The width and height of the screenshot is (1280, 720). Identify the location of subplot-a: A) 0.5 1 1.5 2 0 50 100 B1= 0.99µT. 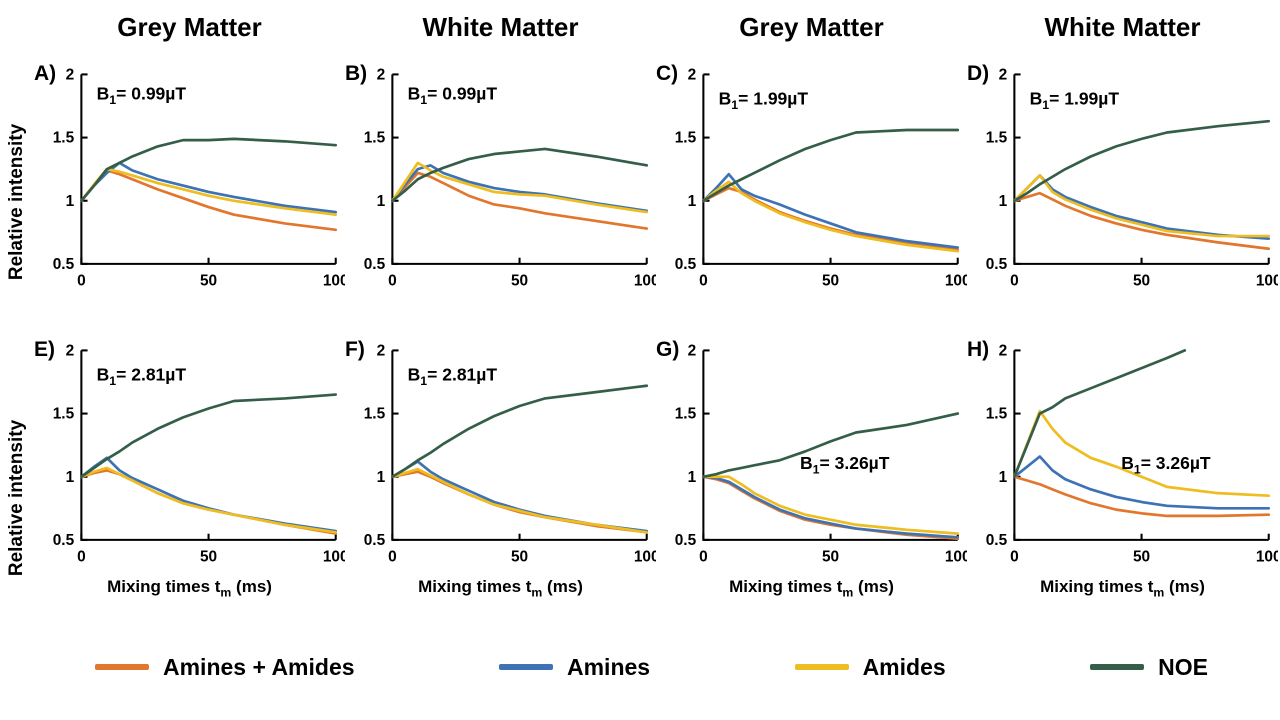
(189, 188).